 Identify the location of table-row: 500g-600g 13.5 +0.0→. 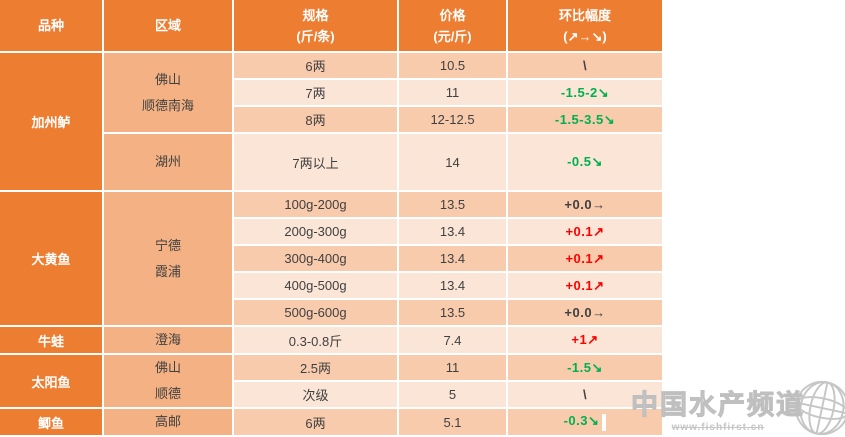
(331, 312).